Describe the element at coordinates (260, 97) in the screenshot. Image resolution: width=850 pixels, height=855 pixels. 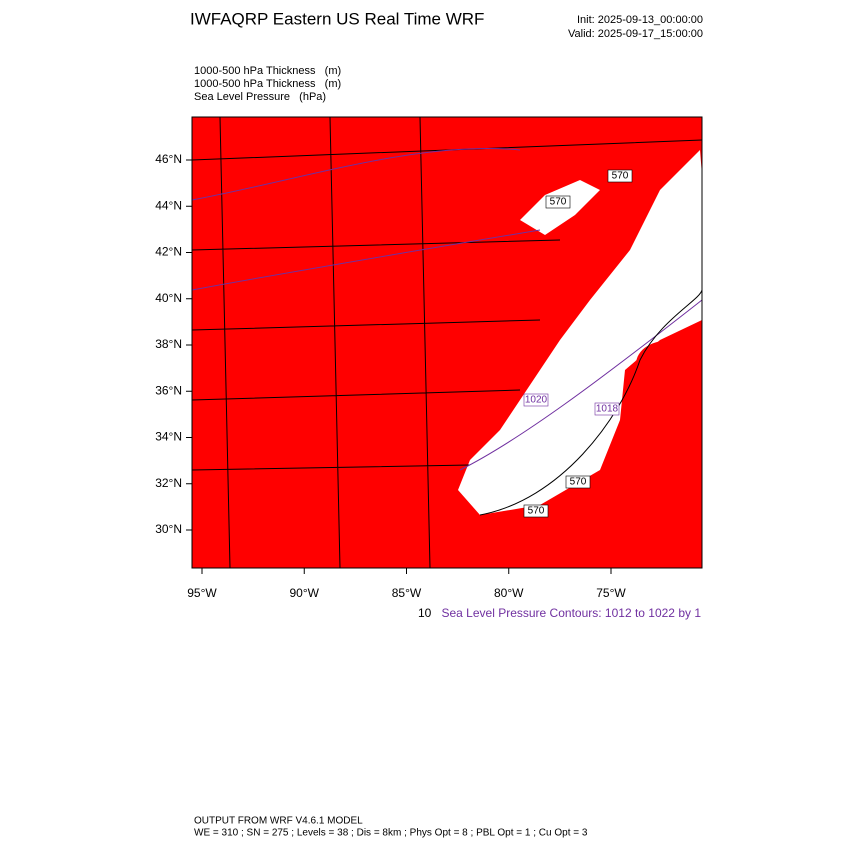
I see `field-label: Sea Level Pressure (hPa)` at that location.